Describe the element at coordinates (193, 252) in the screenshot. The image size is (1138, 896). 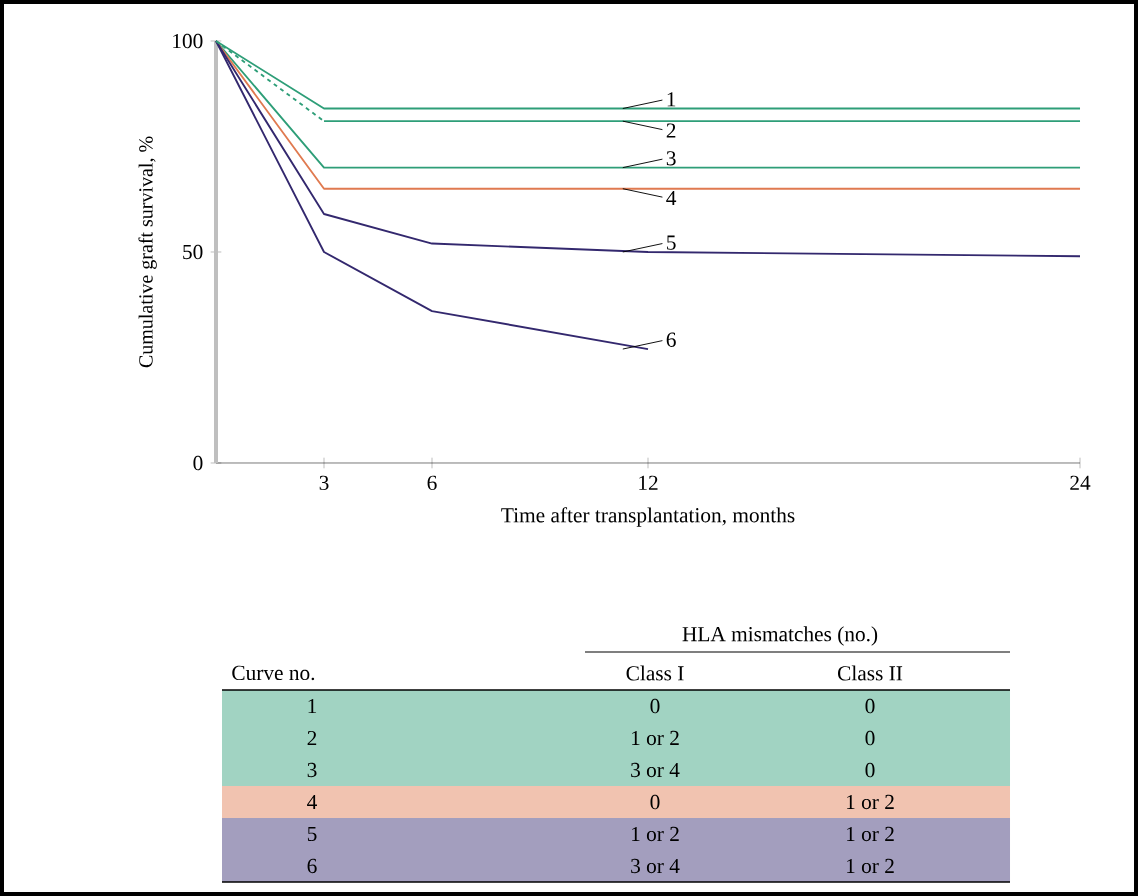
I see `y-tick-label: 50` at that location.